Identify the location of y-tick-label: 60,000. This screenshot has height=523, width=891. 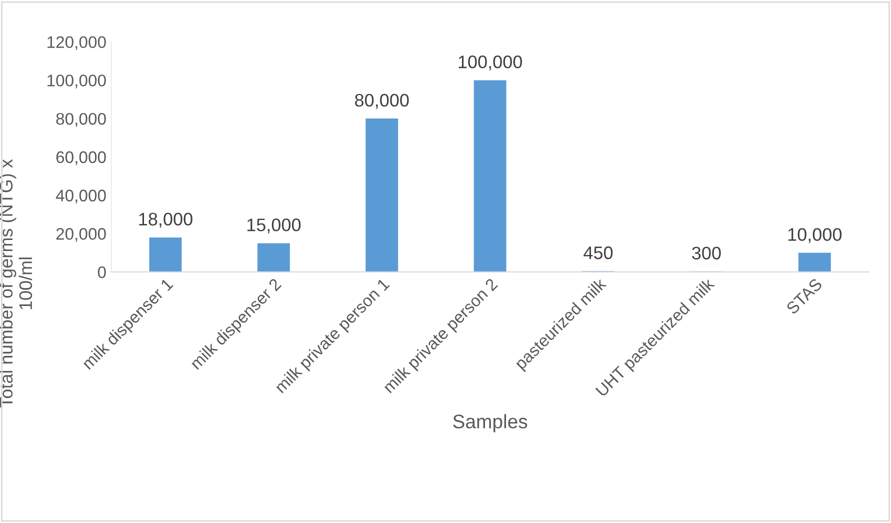
(81, 158).